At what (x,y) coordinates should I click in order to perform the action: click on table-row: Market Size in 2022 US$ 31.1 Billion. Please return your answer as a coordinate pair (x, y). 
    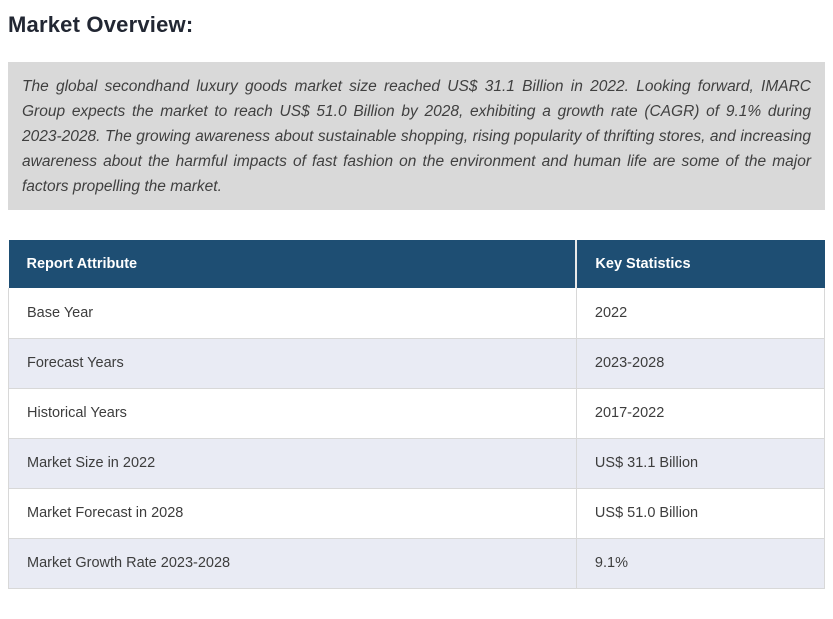
    Looking at the image, I should click on (417, 463).